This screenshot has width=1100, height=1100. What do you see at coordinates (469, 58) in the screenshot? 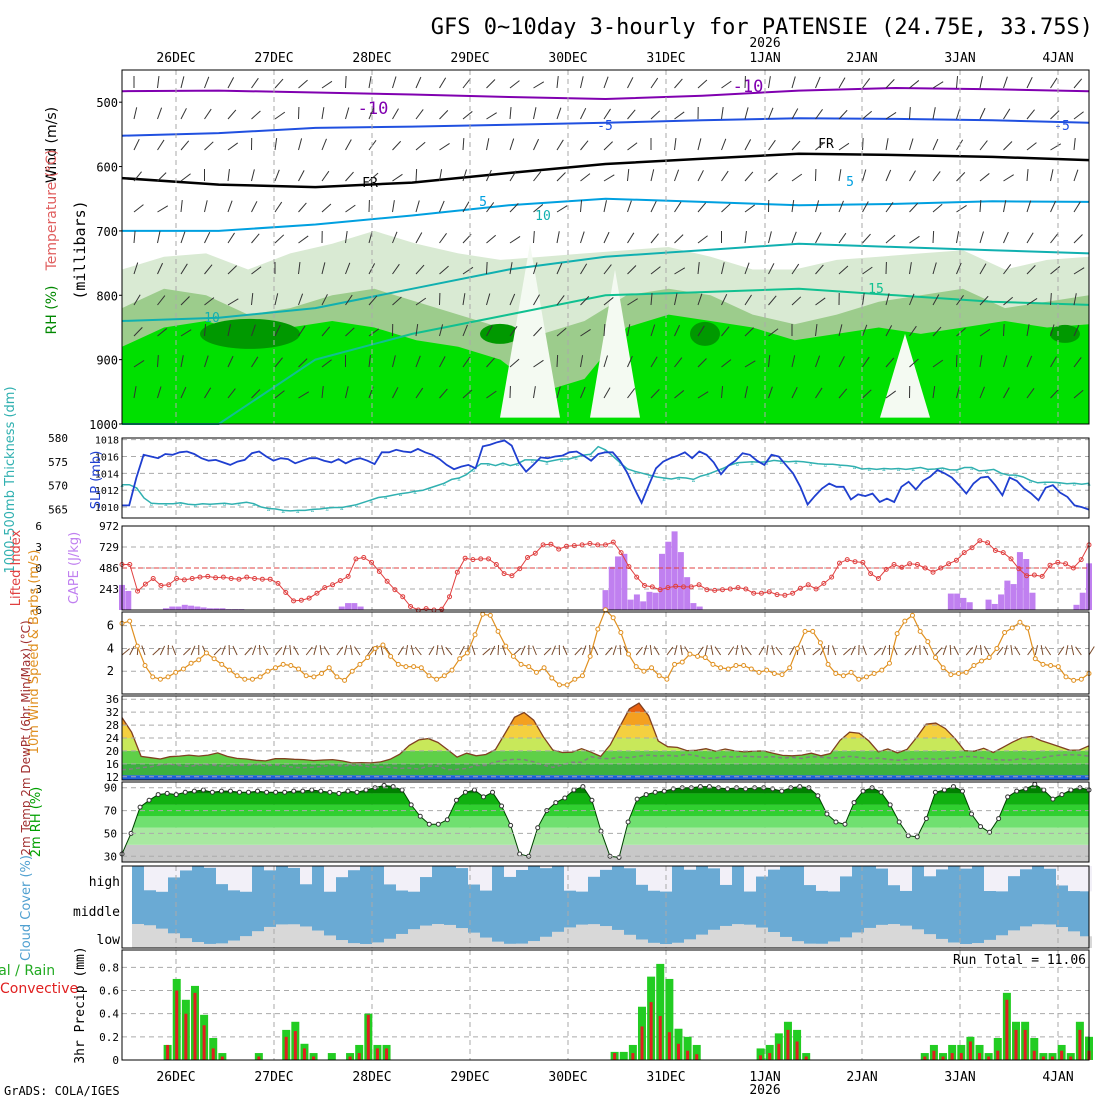
I see `date-label-top: 29DEC` at bounding box center [469, 58].